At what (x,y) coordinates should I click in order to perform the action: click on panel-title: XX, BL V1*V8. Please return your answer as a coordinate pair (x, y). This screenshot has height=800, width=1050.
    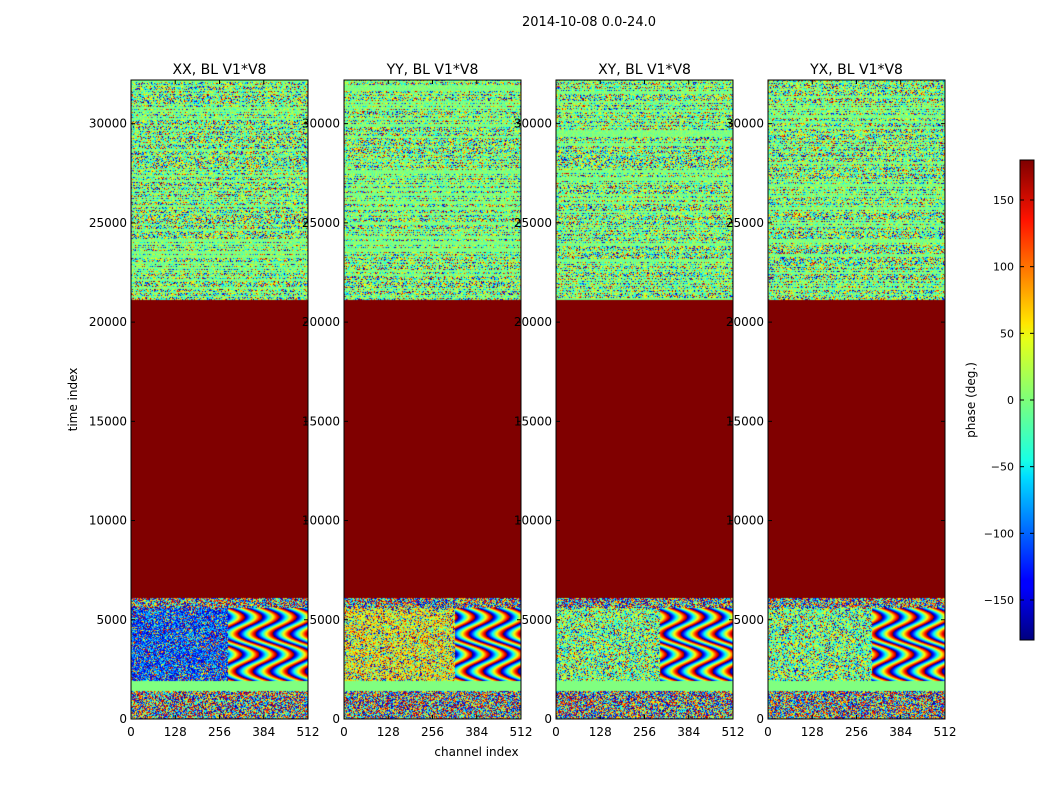
    Looking at the image, I should click on (220, 70).